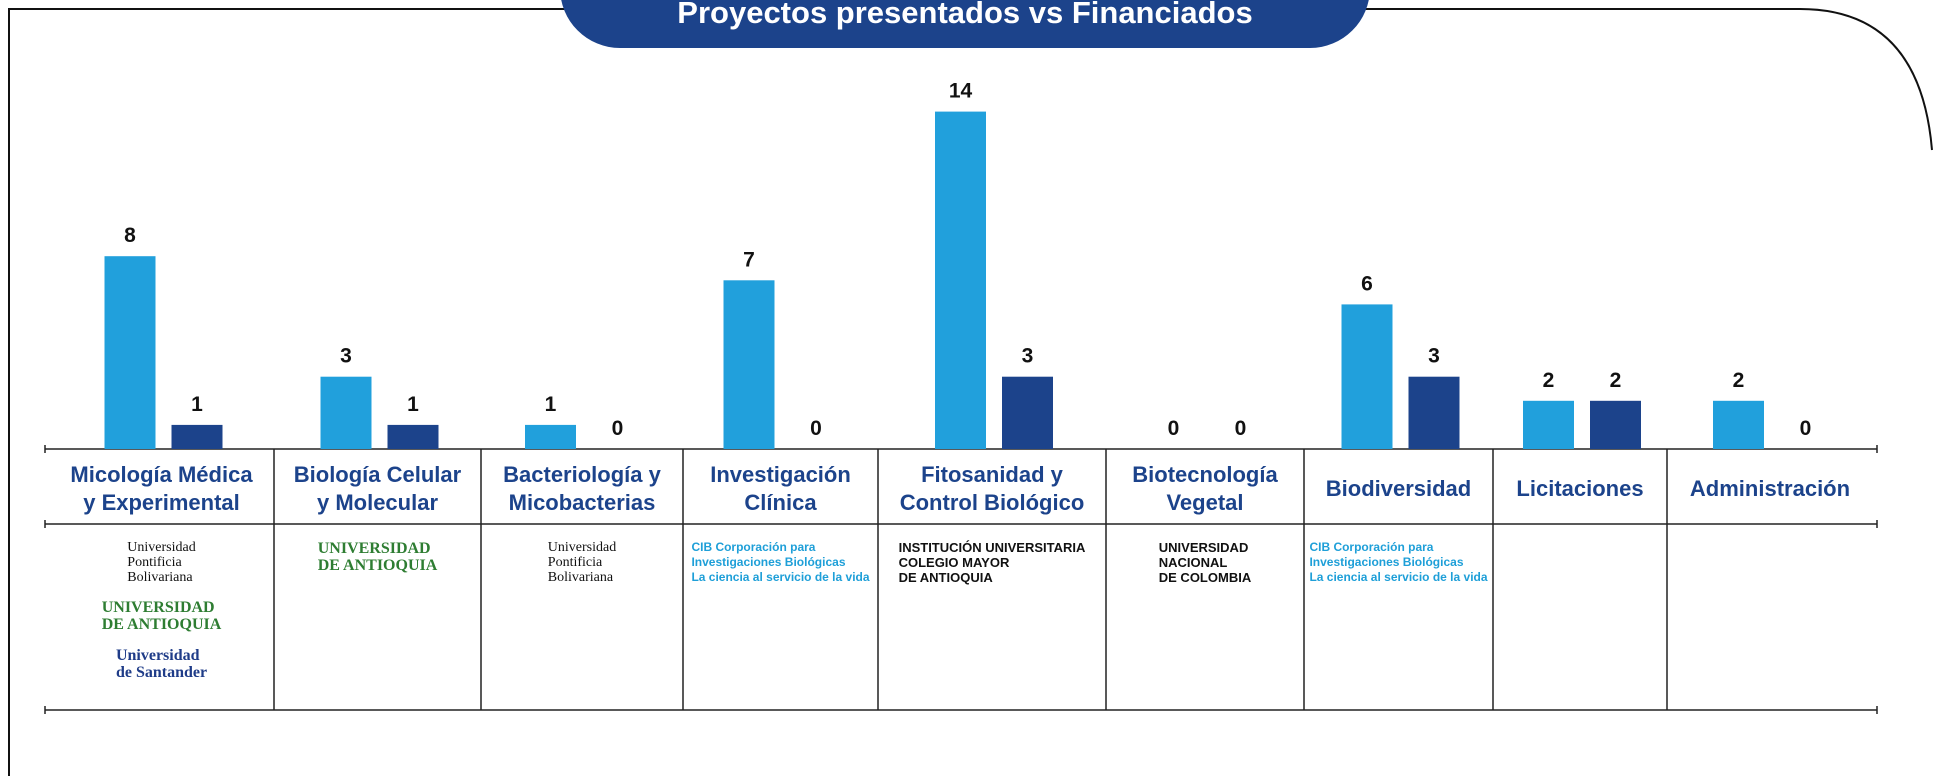 This screenshot has height=776, width=1938. I want to click on logo: UNIVERSIDAD NACIONAL DE COLOMBIA, so click(1205, 562).